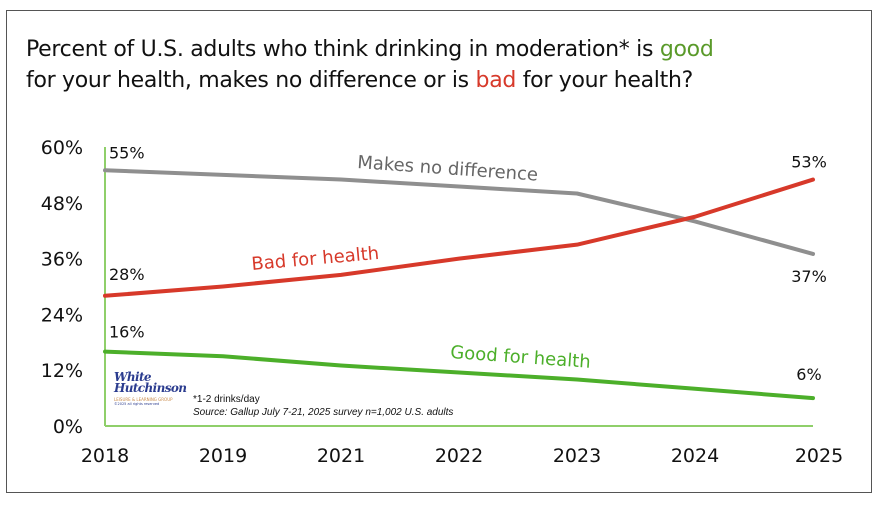  Describe the element at coordinates (577, 456) in the screenshot. I see `x-tick-label: 2023` at that location.